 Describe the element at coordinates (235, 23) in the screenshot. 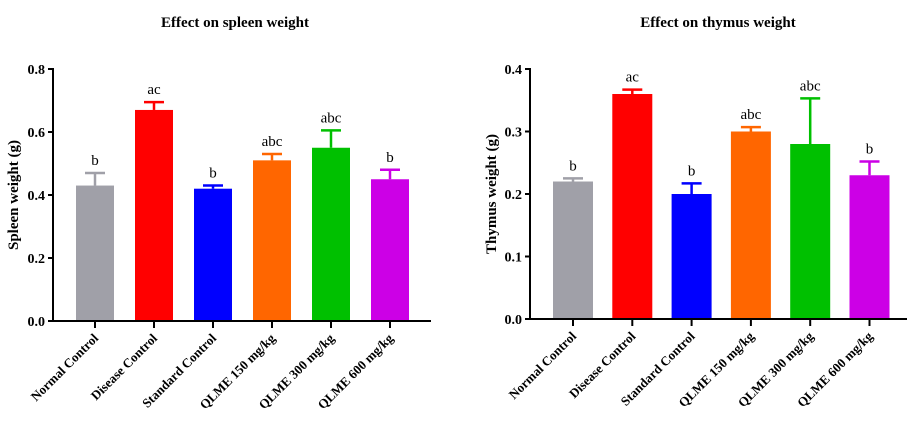

I see `chart-title: Effect on spleen weight` at that location.